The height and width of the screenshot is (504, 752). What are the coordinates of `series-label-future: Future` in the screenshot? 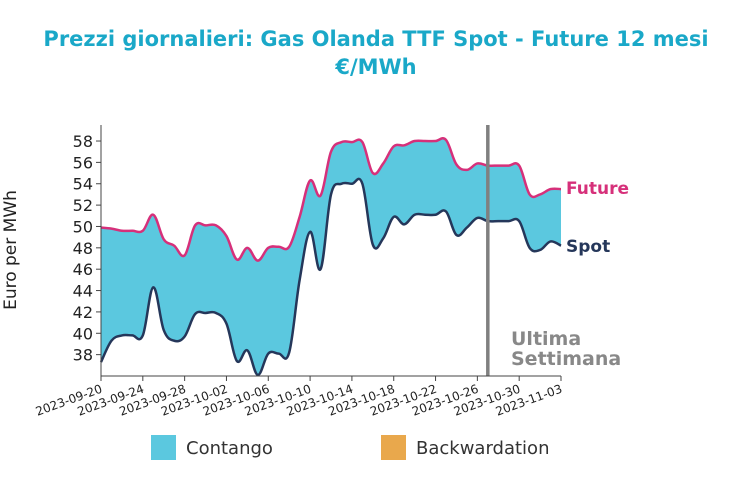 It's located at (597, 189).